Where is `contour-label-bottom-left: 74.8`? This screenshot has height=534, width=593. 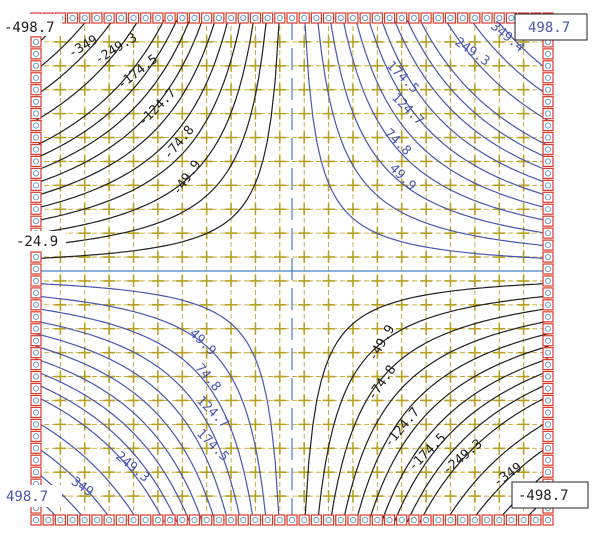 contour-label-bottom-left: 74.8 is located at coordinates (208, 378).